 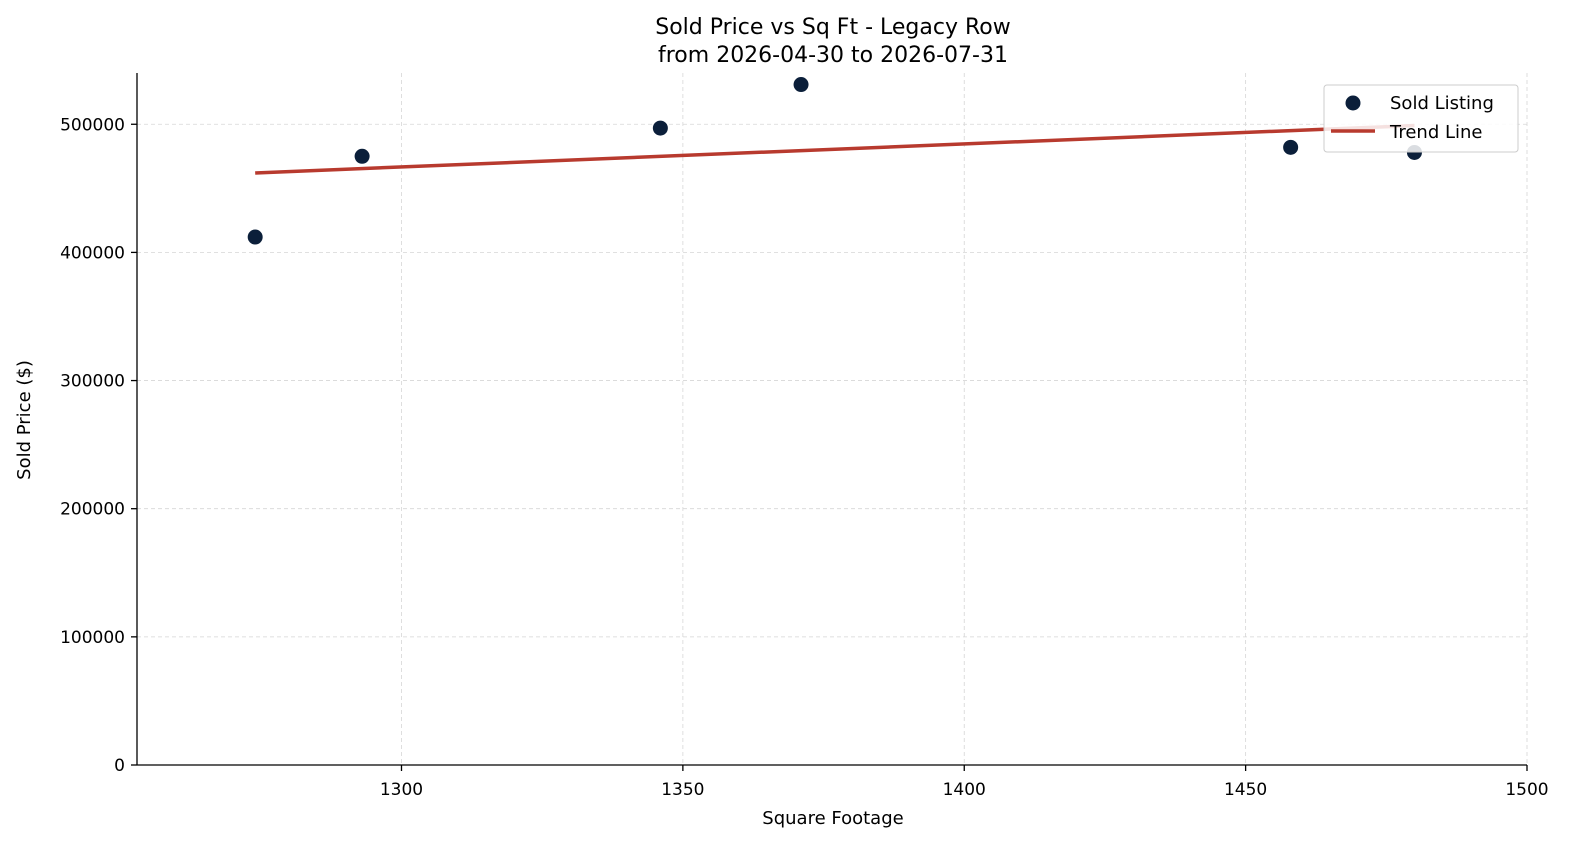 What do you see at coordinates (119, 766) in the screenshot?
I see `y-tick-label: 0` at bounding box center [119, 766].